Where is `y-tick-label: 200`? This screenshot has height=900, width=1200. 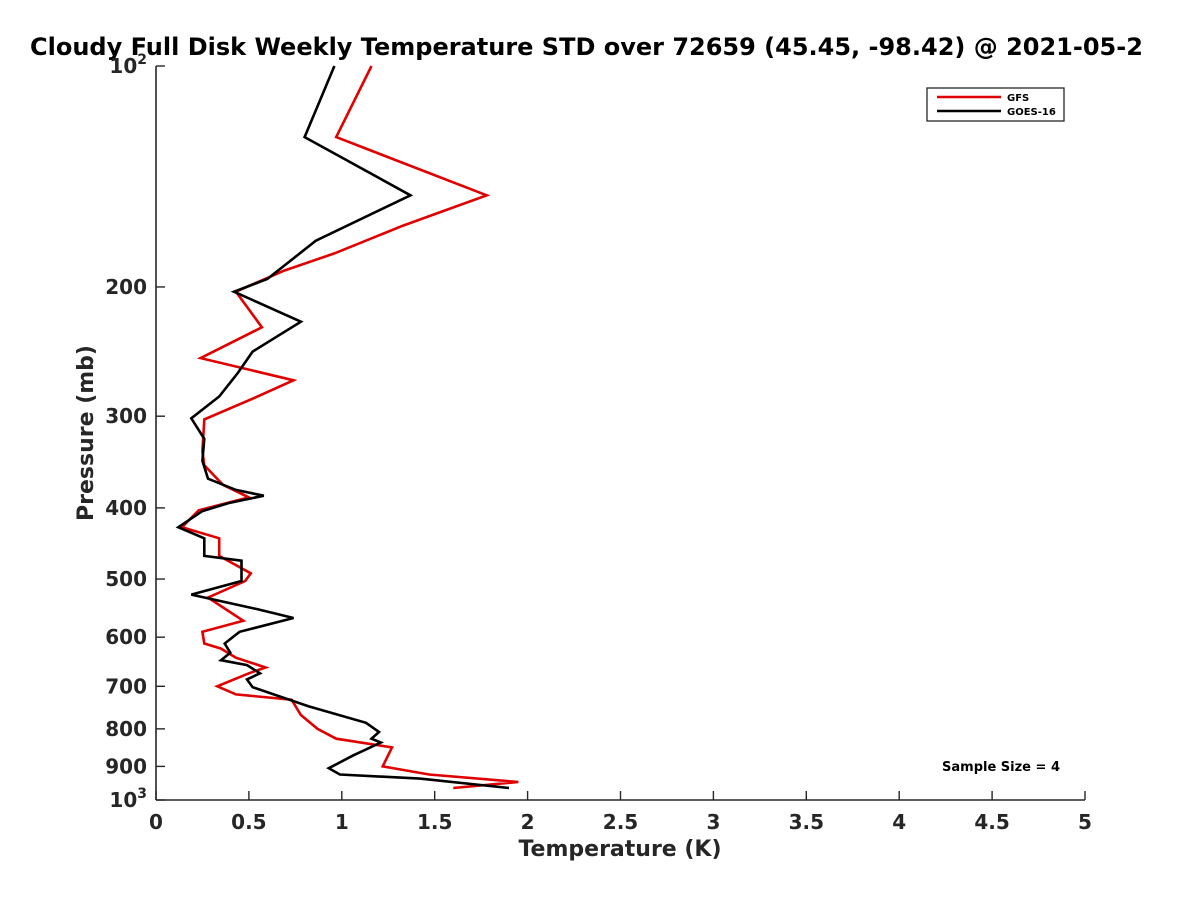 y-tick-label: 200 is located at coordinates (126, 287).